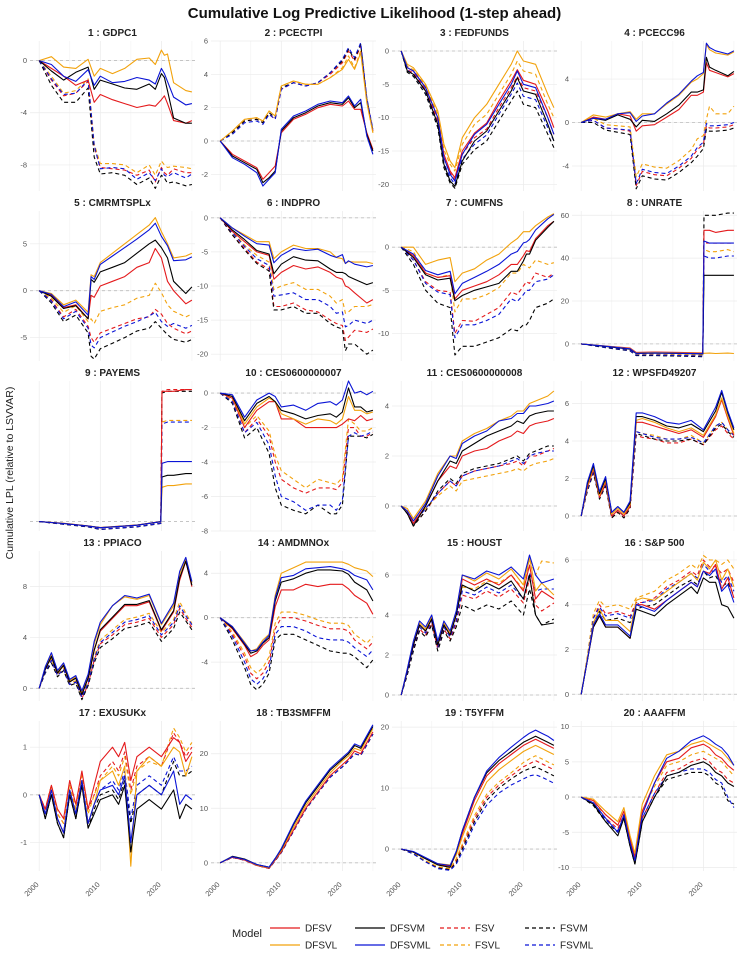 This screenshot has height=957, width=749. What do you see at coordinates (321, 946) in the screenshot?
I see `legend-label-dfsvl: DFSVL` at bounding box center [321, 946].